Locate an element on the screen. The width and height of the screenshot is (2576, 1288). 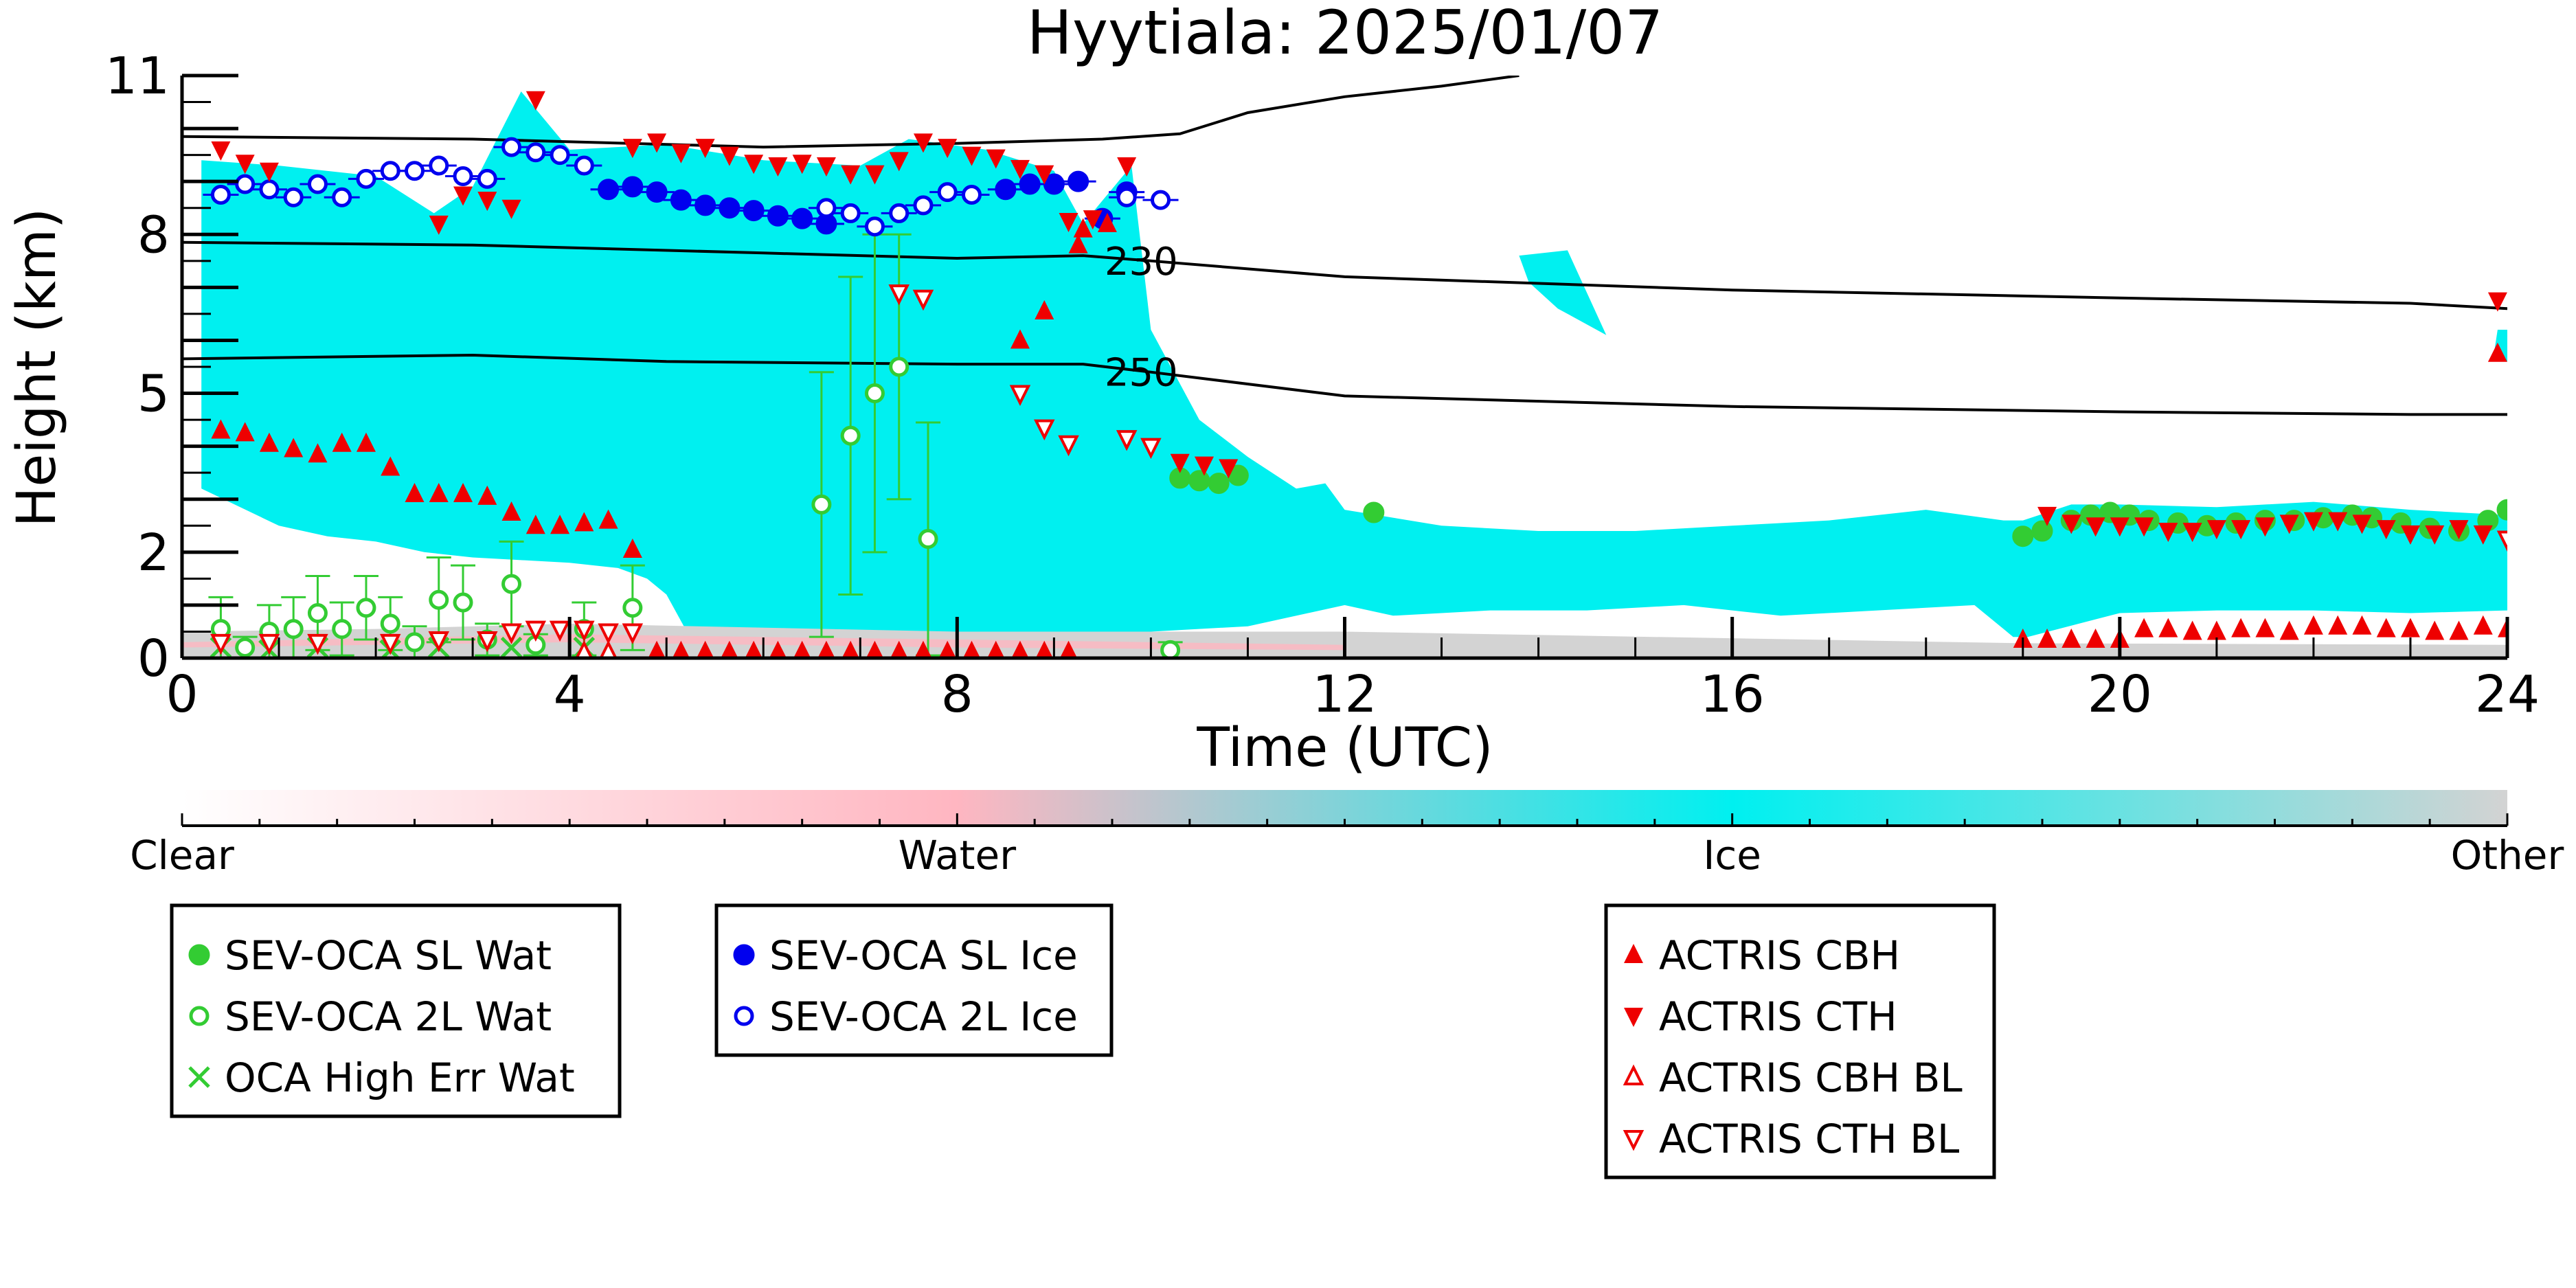
legend-label: SEV-OCA SL Ice is located at coordinates (923, 955).